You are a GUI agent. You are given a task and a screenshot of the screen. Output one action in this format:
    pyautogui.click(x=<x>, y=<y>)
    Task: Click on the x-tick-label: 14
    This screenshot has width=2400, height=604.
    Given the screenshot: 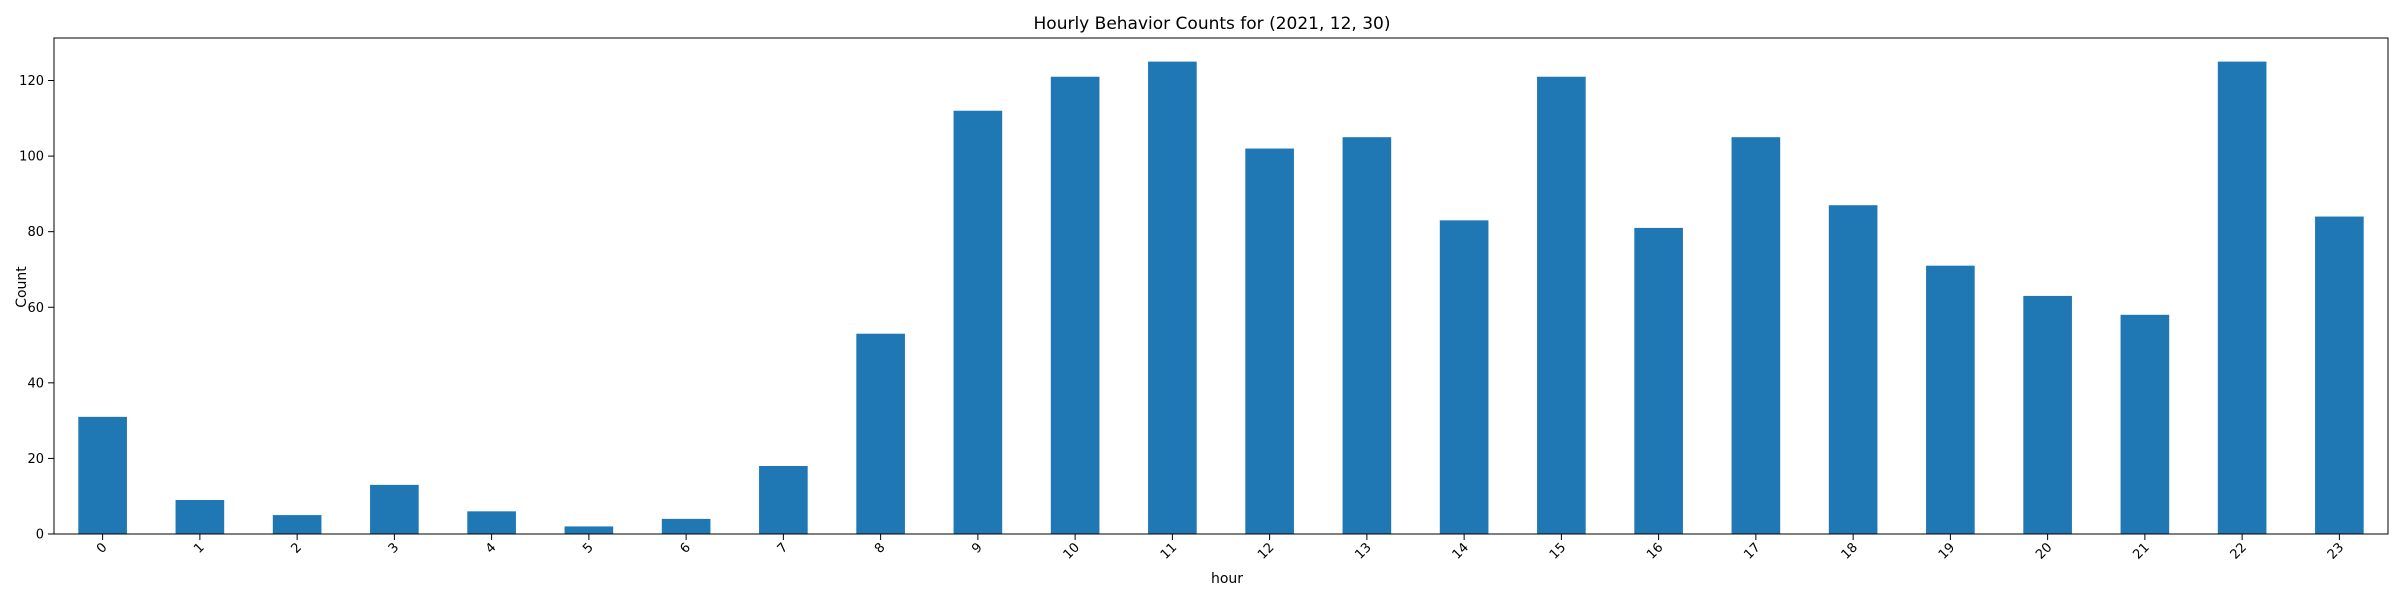 What is the action you would take?
    pyautogui.click(x=1461, y=551)
    